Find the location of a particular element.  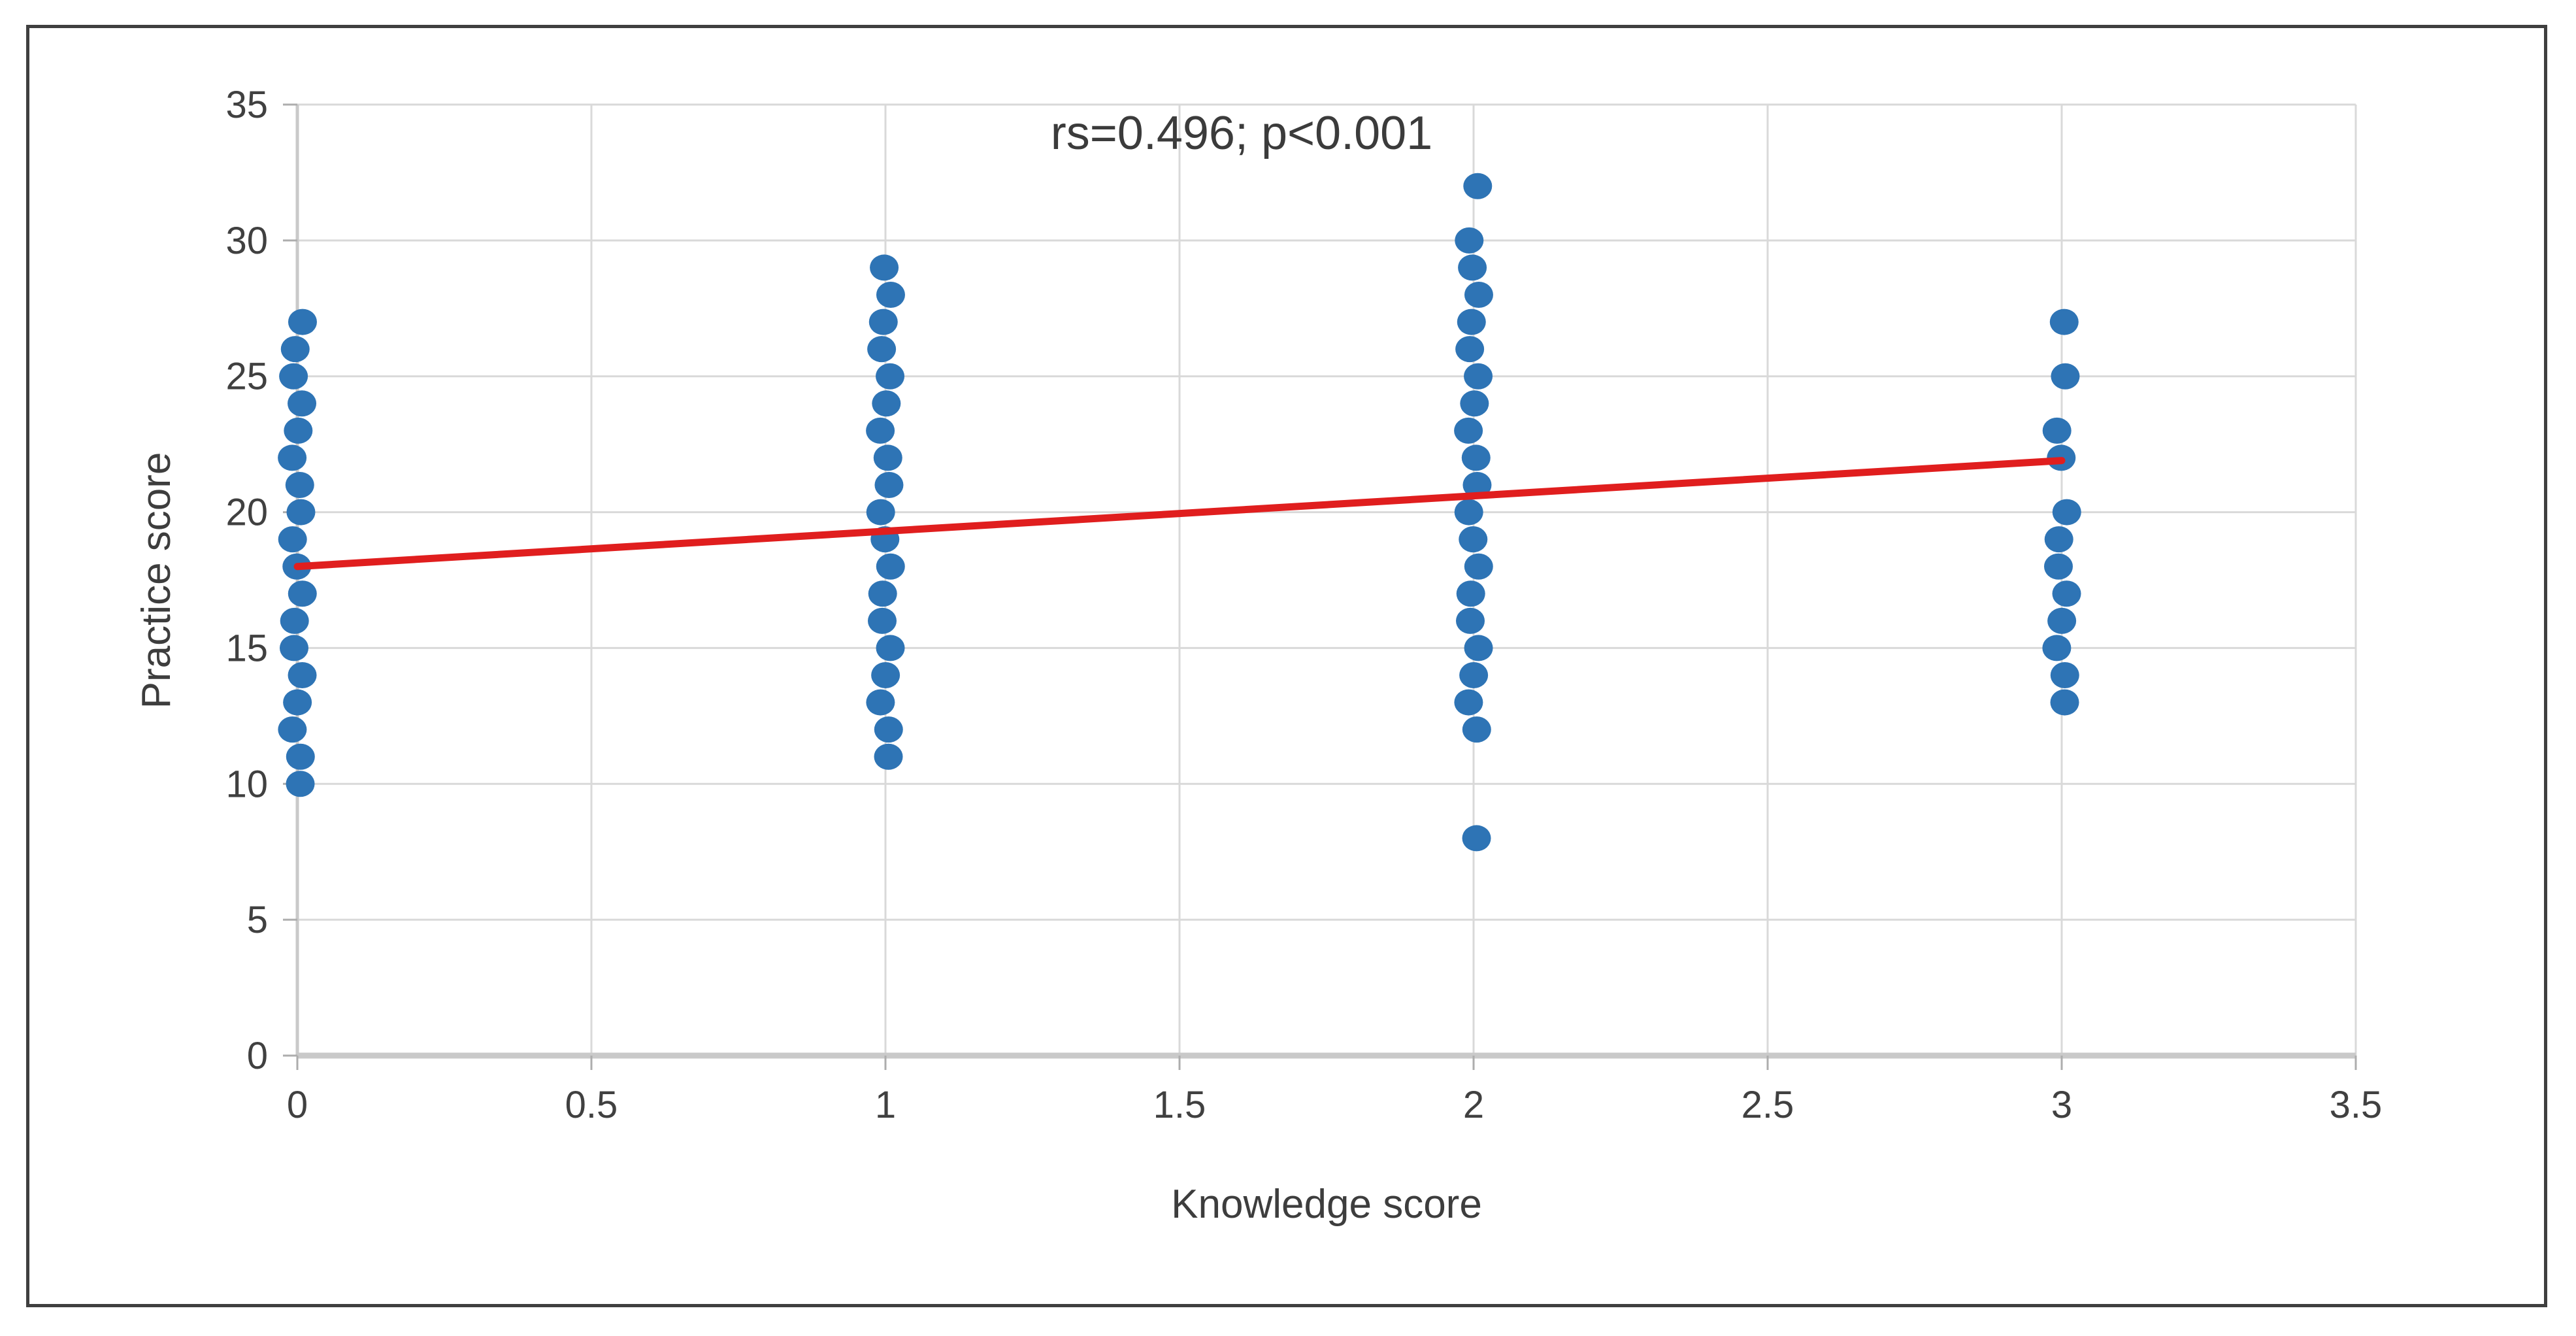

x-tick-label: 1.5 is located at coordinates (1179, 1105).